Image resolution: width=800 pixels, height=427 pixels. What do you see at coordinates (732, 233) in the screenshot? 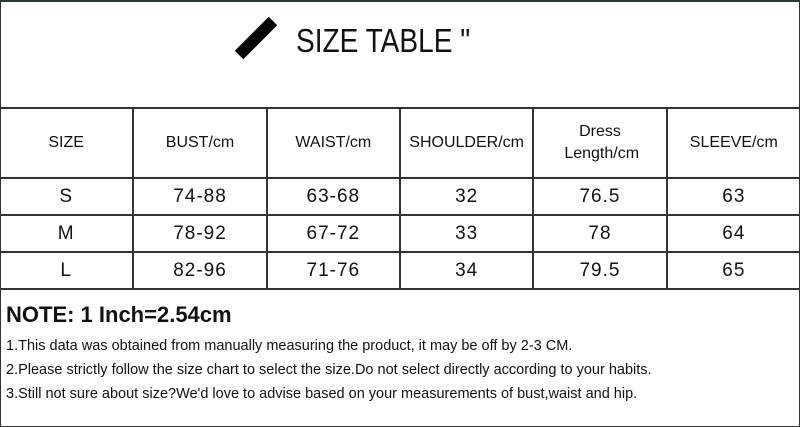
I see `cell-sleeve: 64` at bounding box center [732, 233].